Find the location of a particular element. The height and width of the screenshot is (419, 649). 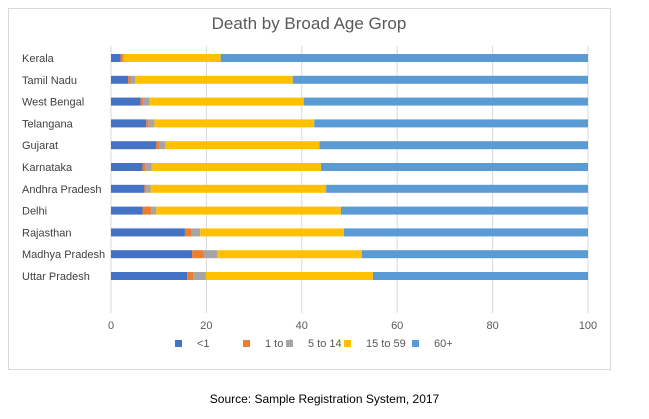

category-label: Uttar Pradesh is located at coordinates (56, 277).